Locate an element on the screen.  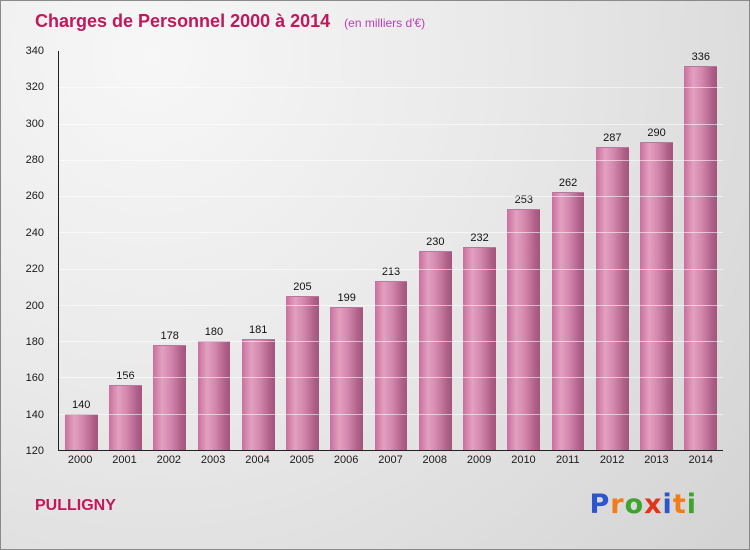
y-axis-label: 180 is located at coordinates (34, 341).